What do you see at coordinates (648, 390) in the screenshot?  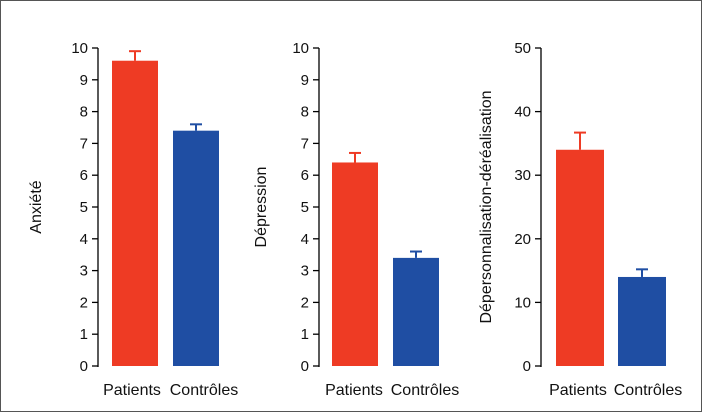 I see `panel3-category-label: Contrôles` at bounding box center [648, 390].